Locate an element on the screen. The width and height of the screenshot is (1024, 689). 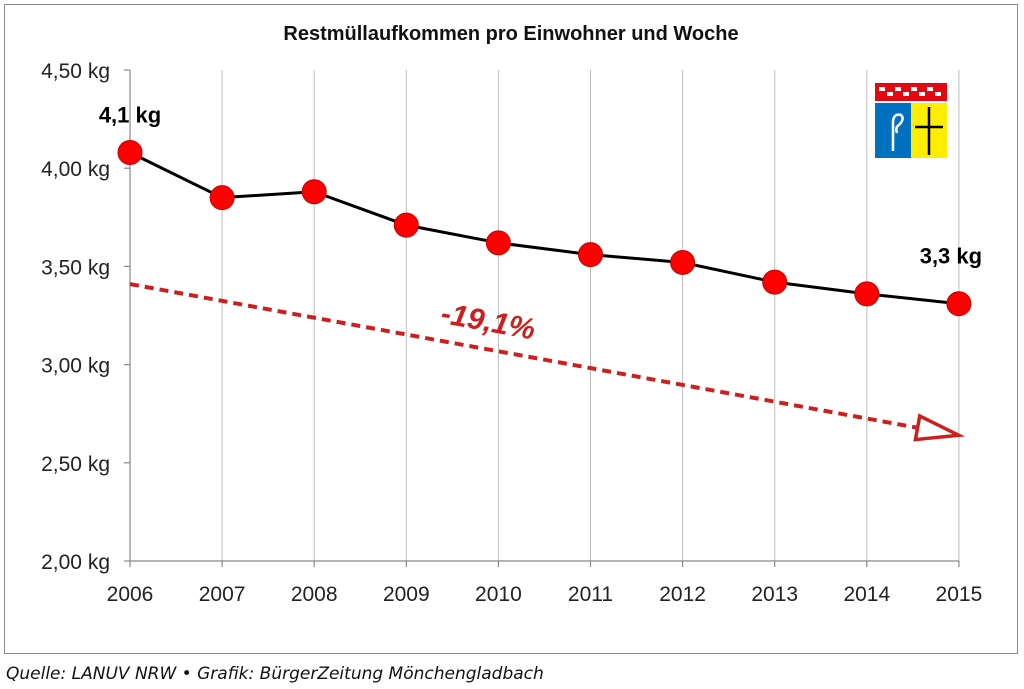
y-tick-label: 4,50 kg is located at coordinates (75, 71).